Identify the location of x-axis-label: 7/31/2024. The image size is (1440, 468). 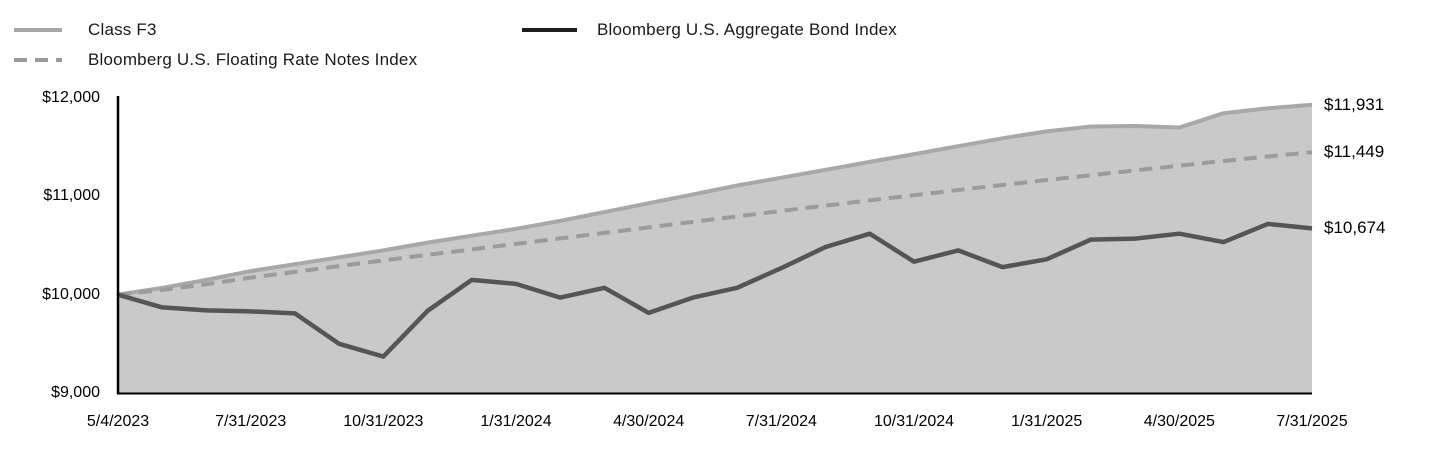
(781, 421).